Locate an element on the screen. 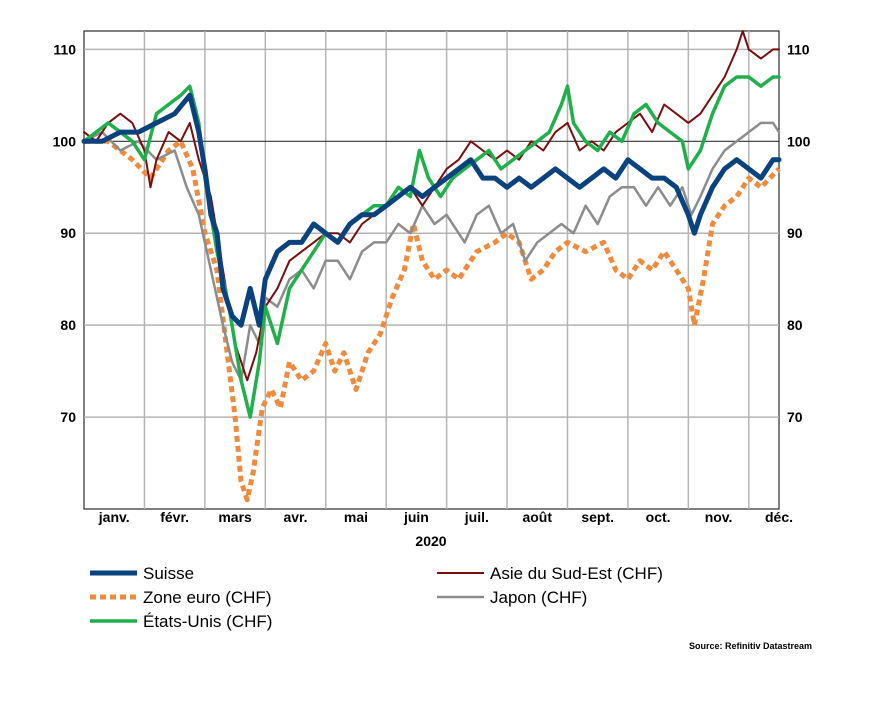 This screenshot has width=896, height=703. x-tick-label: juin is located at coordinates (416, 517).